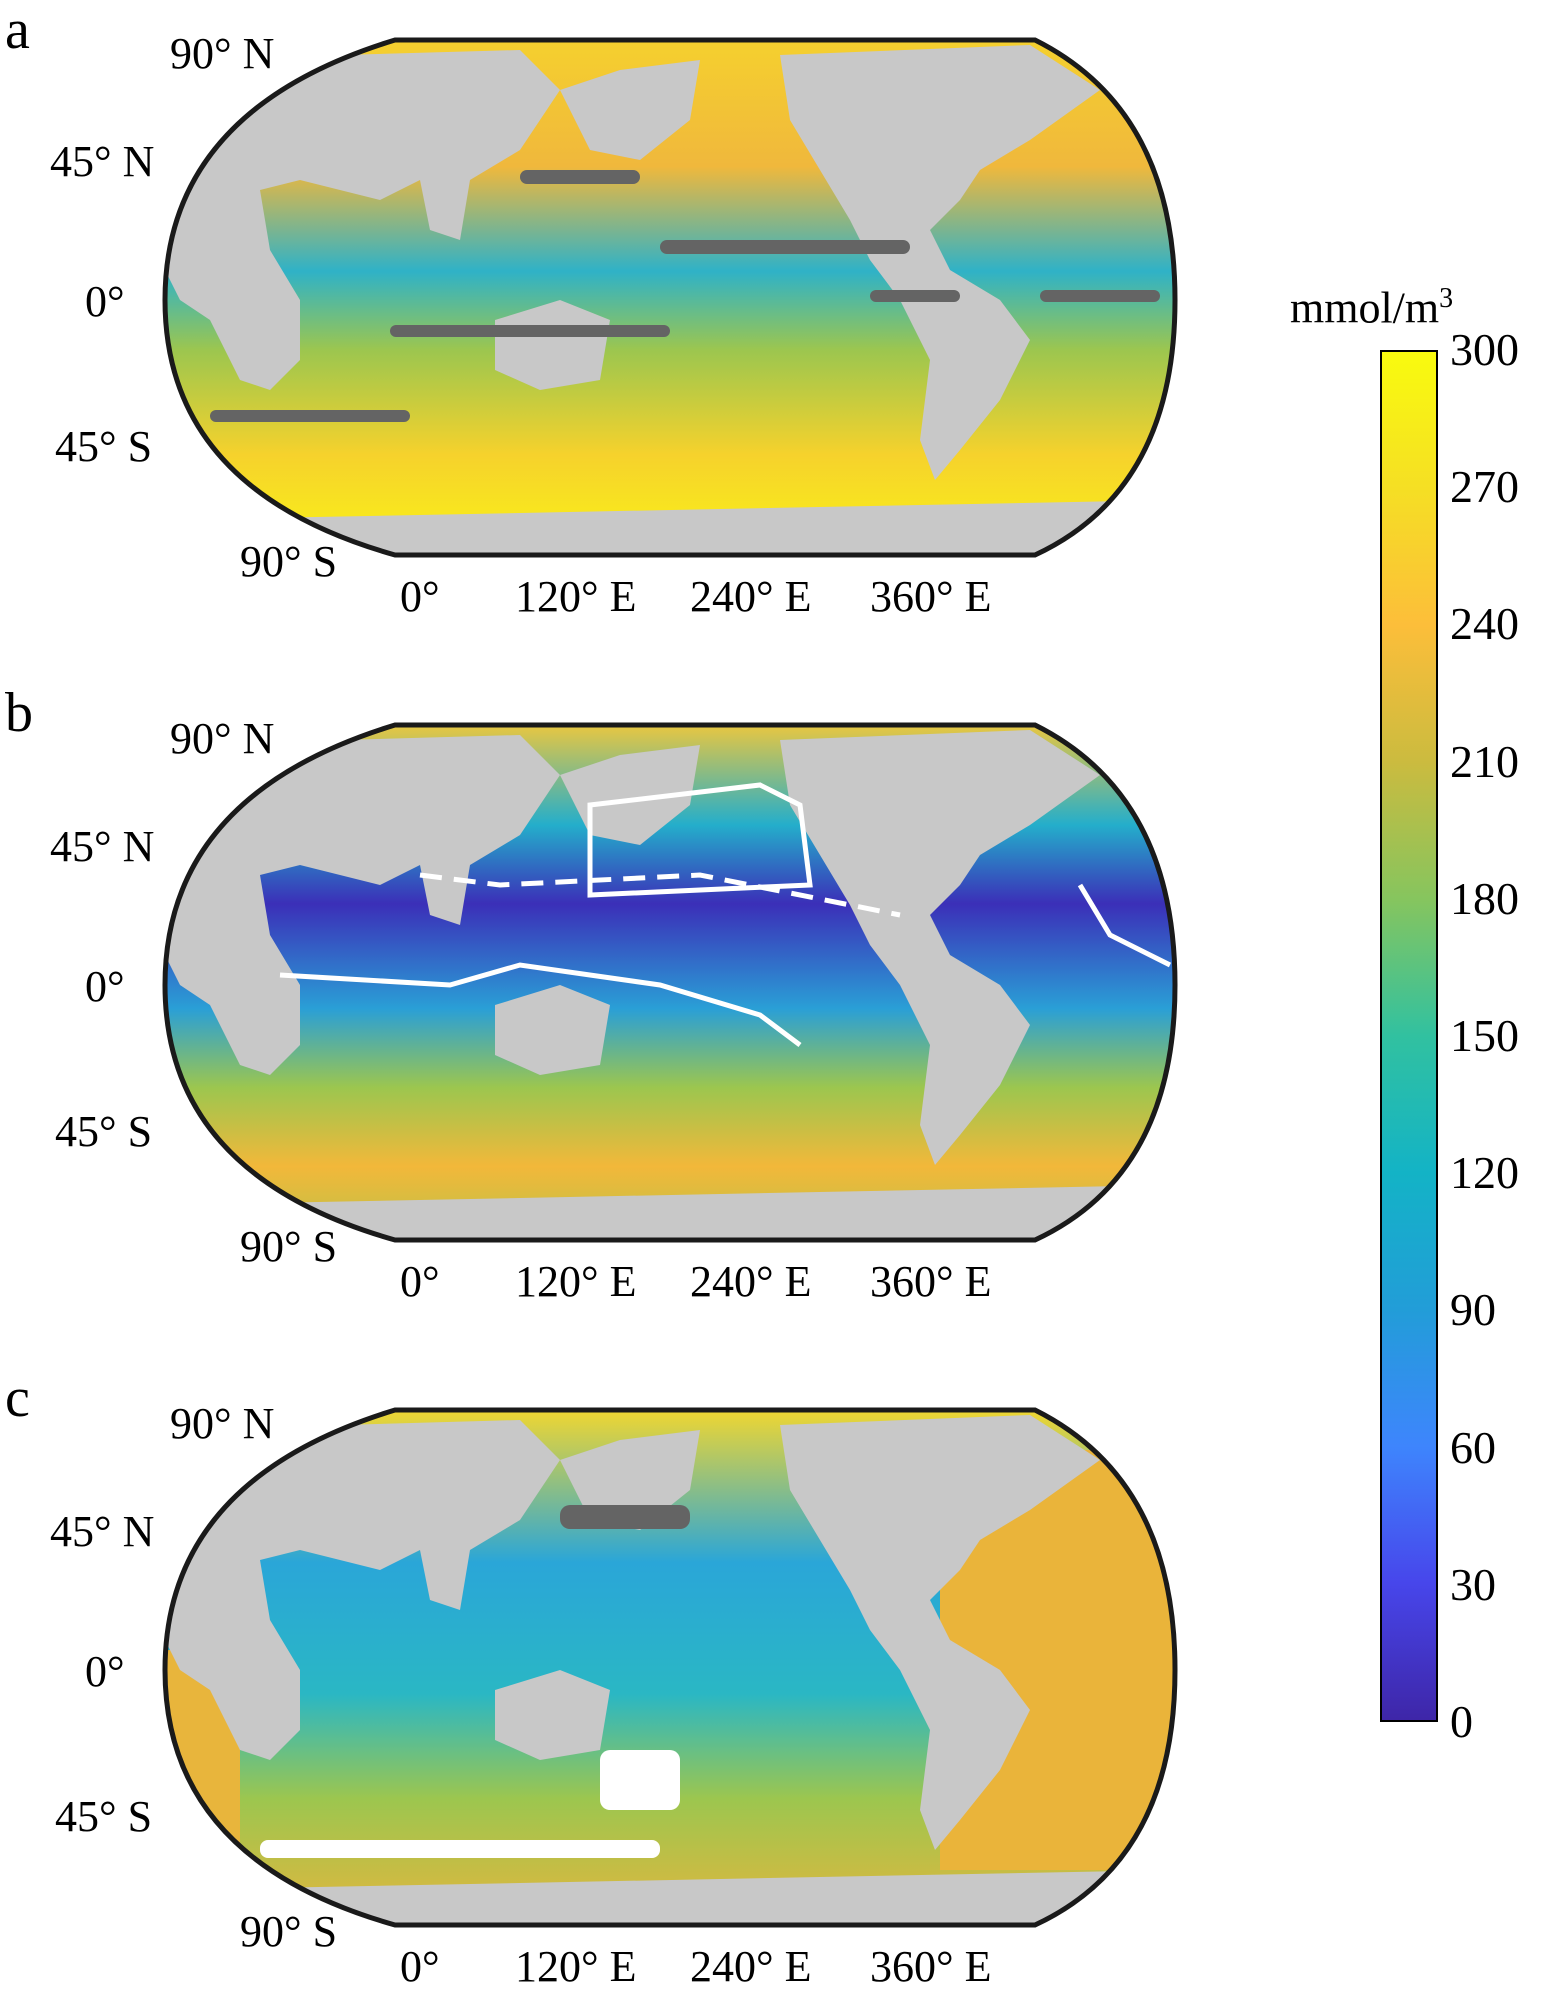  What do you see at coordinates (670, 527) in the screenshot?
I see `land-antarctica` at bounding box center [670, 527].